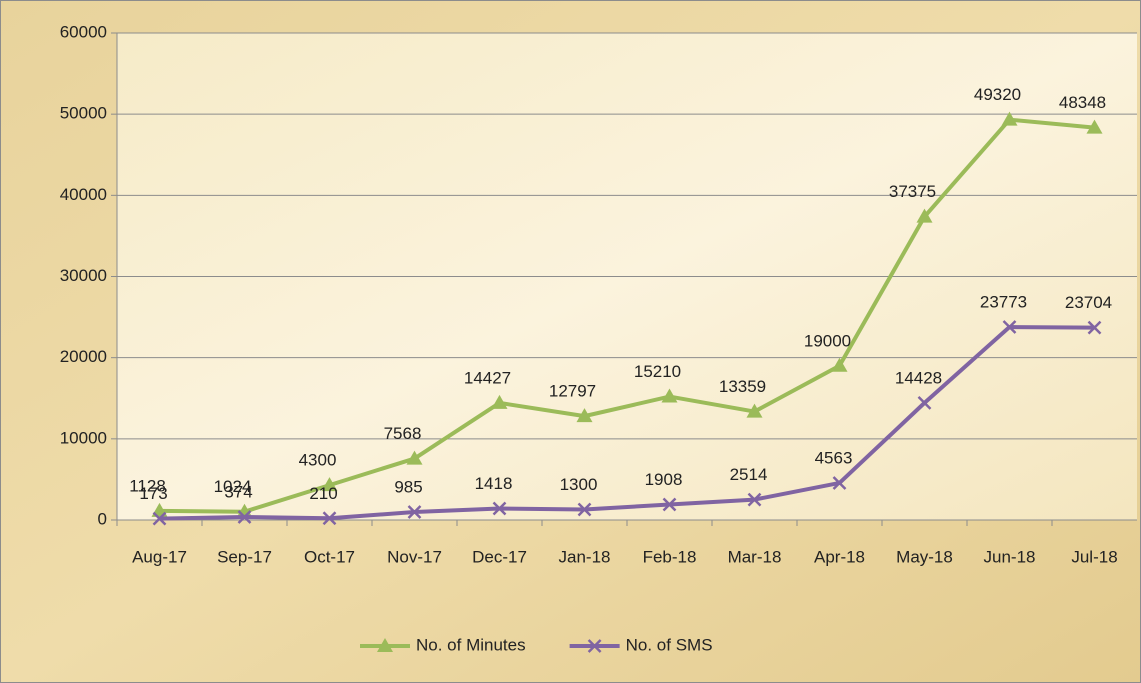 This screenshot has width=1141, height=683. Describe the element at coordinates (153, 493) in the screenshot. I see `data-label: 173` at that location.